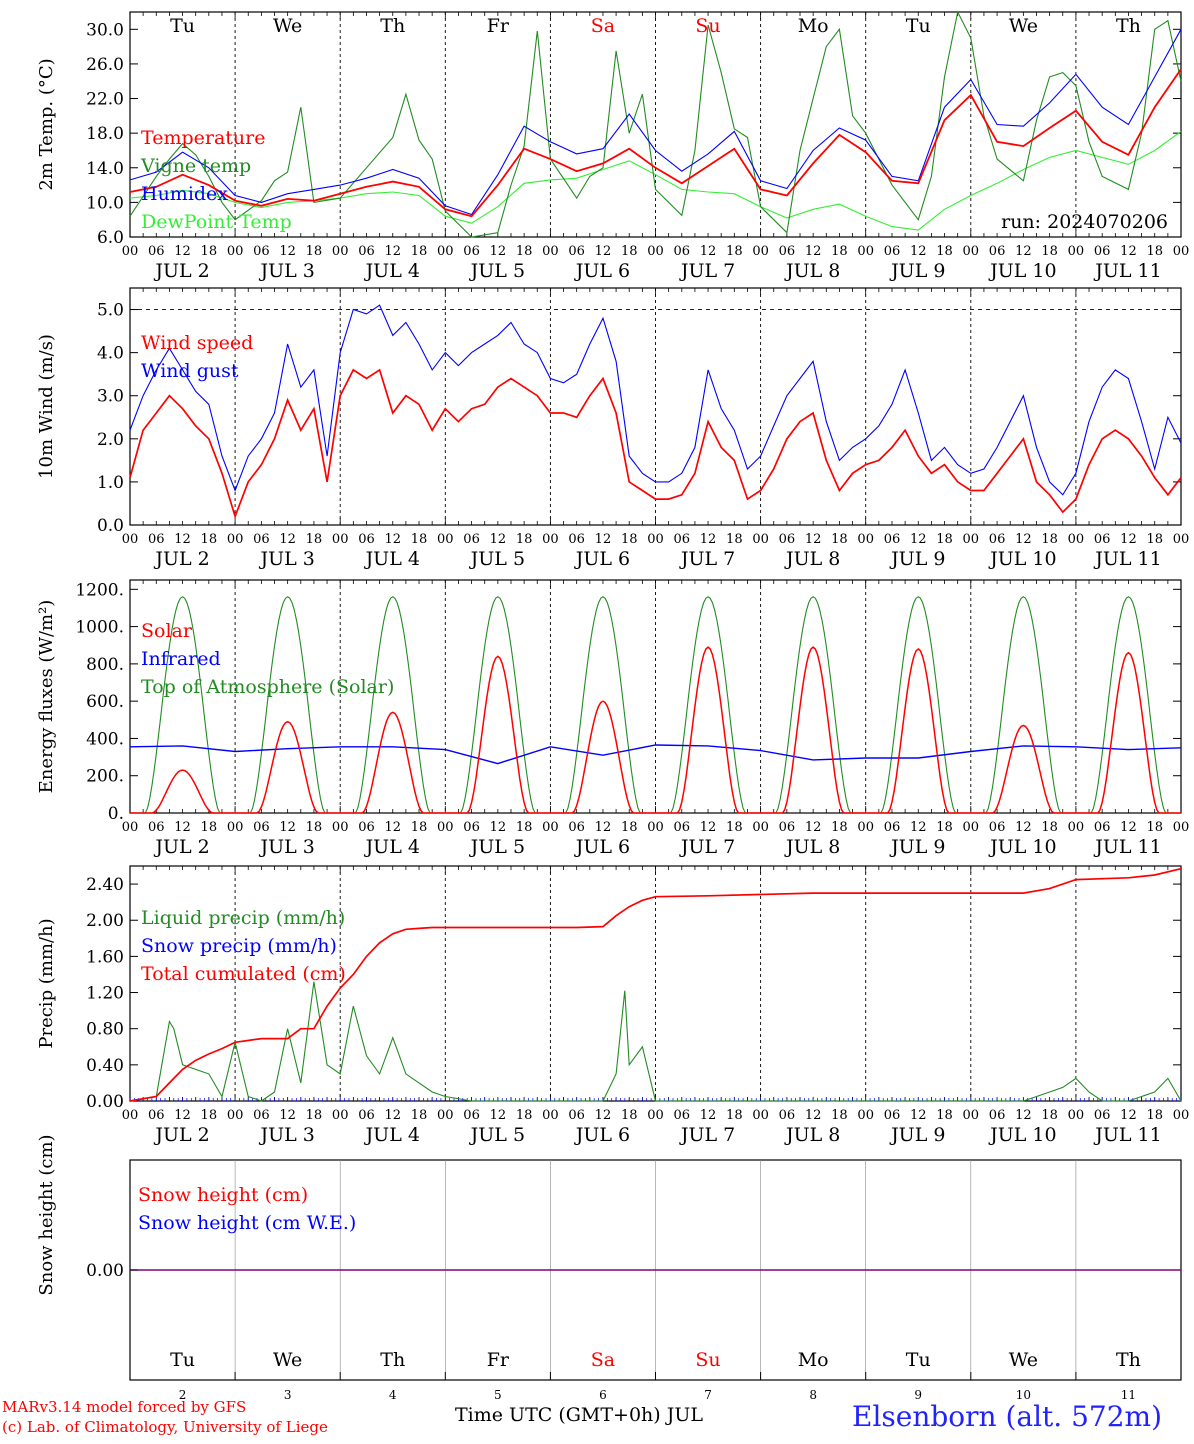 This screenshot has height=1444, width=1194. What do you see at coordinates (105, 1030) in the screenshot?
I see `y-tick-label: 0.80` at bounding box center [105, 1030].